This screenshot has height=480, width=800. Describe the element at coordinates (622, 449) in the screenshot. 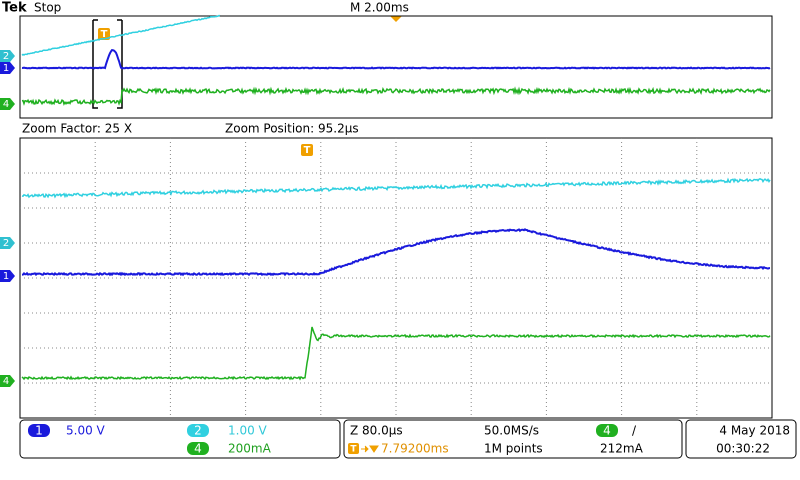

I see `trigger-level: 212mA` at that location.